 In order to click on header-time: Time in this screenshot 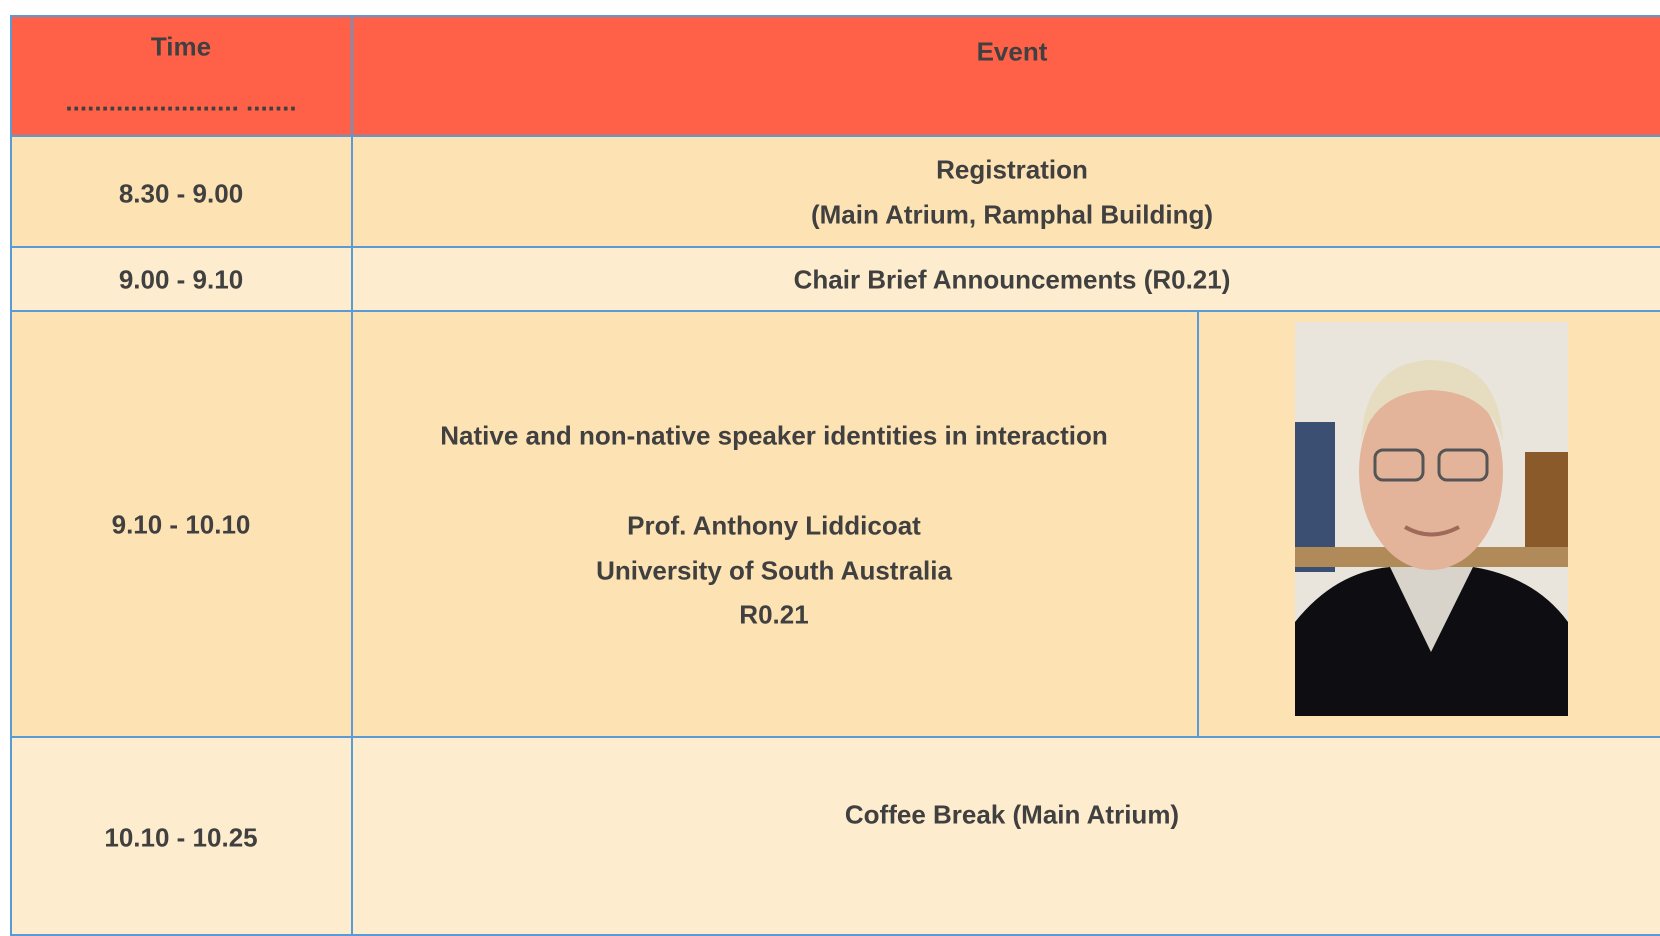, I will do `click(181, 46)`.